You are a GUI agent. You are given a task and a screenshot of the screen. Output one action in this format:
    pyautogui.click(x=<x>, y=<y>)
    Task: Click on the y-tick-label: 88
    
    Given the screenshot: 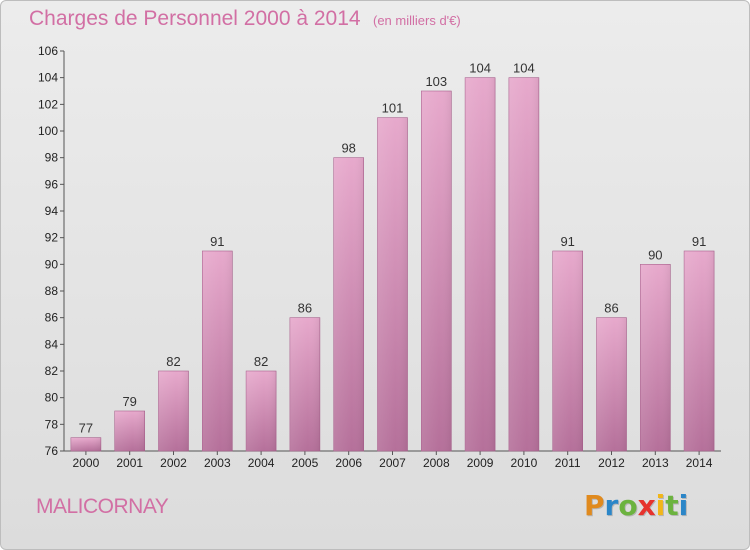 What is the action you would take?
    pyautogui.click(x=52, y=291)
    